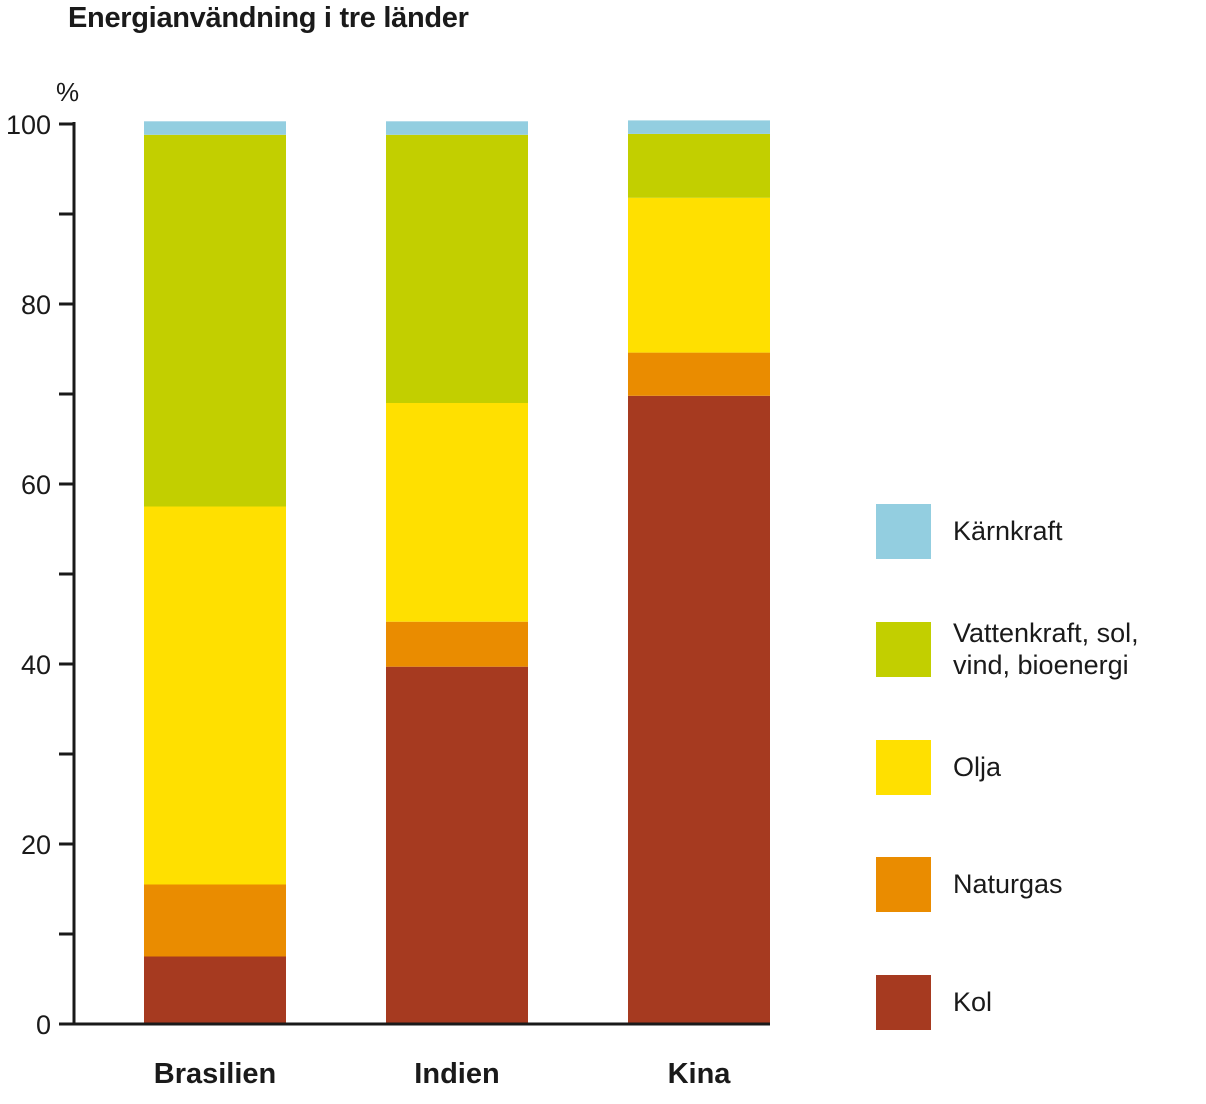 Image resolution: width=1206 pixels, height=1104 pixels. What do you see at coordinates (36, 845) in the screenshot?
I see `y-tick-label-20: 20` at bounding box center [36, 845].